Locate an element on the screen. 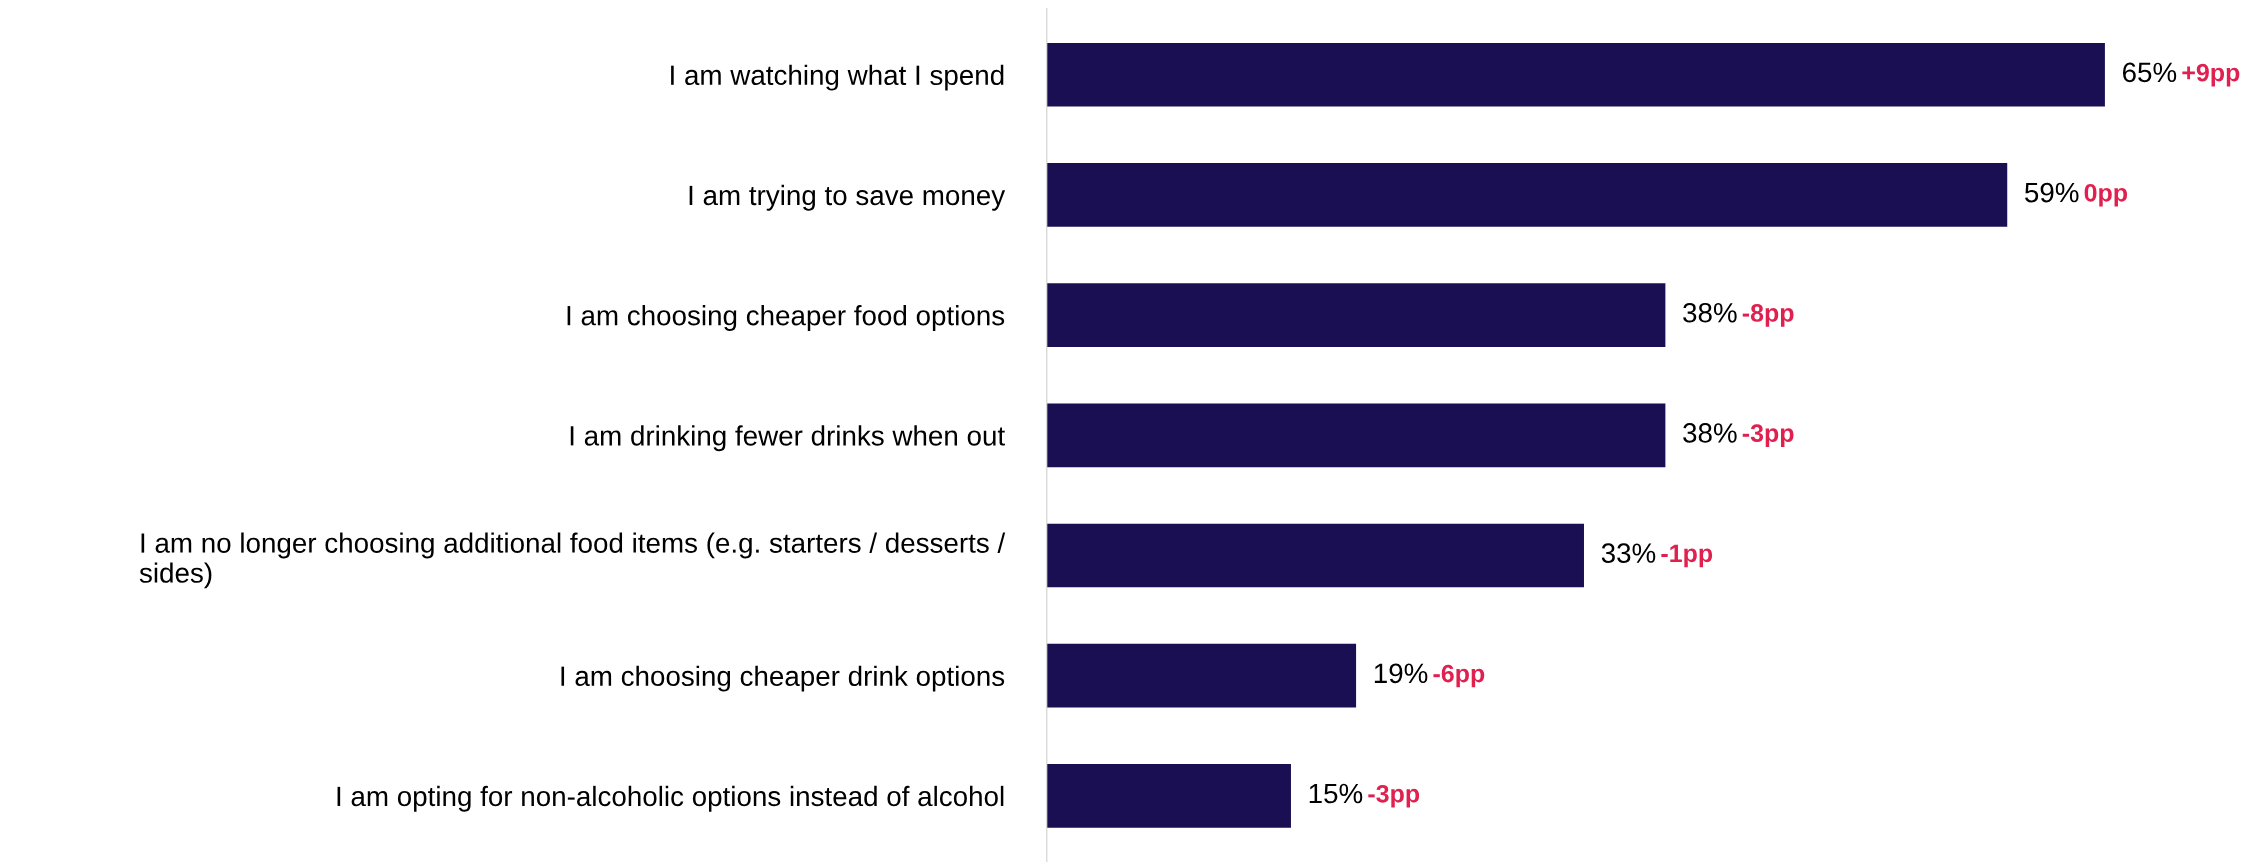  y-tick-label: I am no longer choosing additional food items (e.g. starters / desserts / sides) is located at coordinates (572, 560).